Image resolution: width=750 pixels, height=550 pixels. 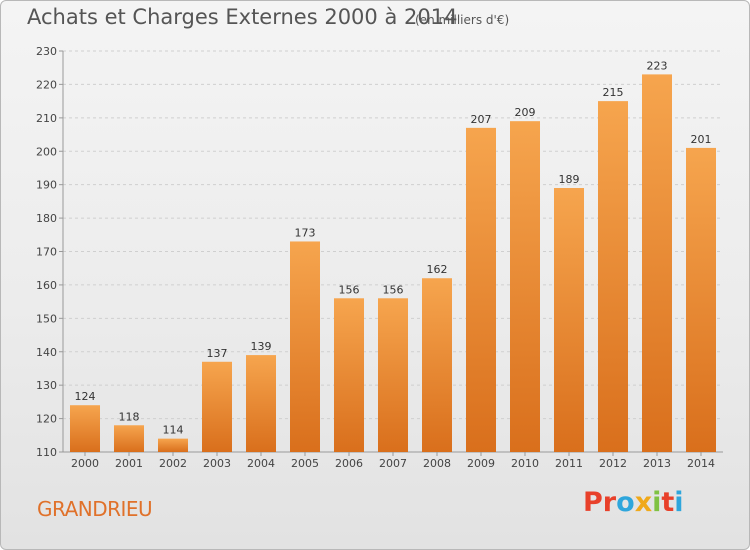 What do you see at coordinates (668, 502) in the screenshot?
I see `logo-letter: t` at bounding box center [668, 502].